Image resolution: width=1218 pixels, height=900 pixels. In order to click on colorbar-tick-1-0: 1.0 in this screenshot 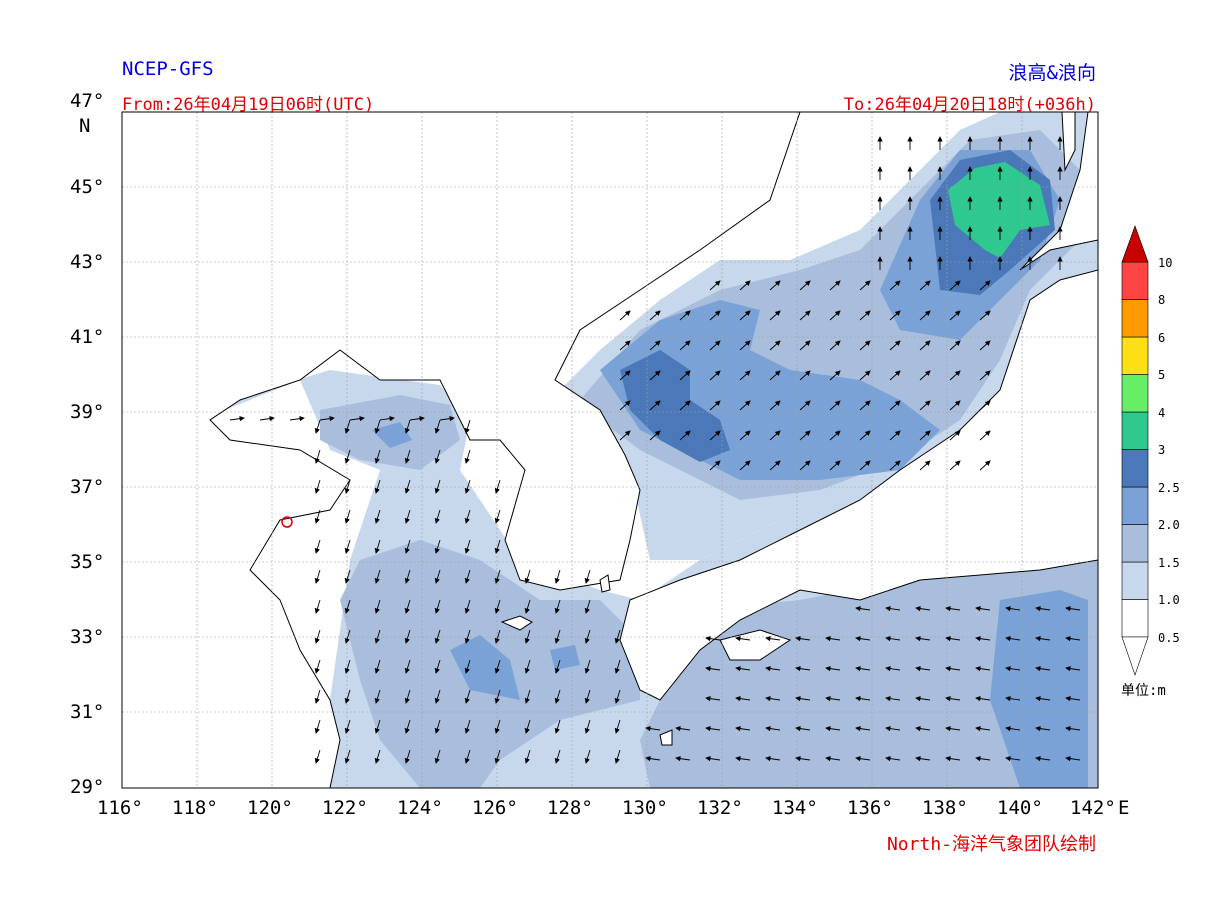, I will do `click(1169, 600)`.